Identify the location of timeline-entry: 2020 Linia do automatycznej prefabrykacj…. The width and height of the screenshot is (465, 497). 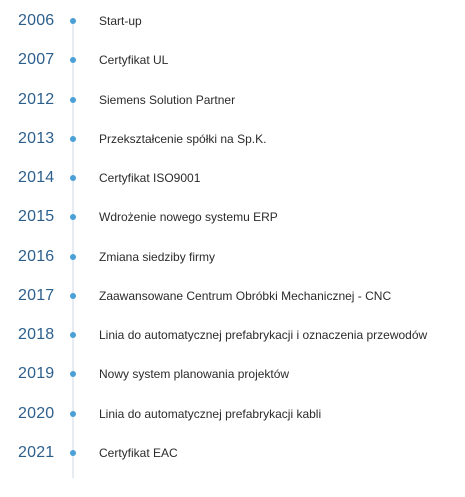
(232, 414).